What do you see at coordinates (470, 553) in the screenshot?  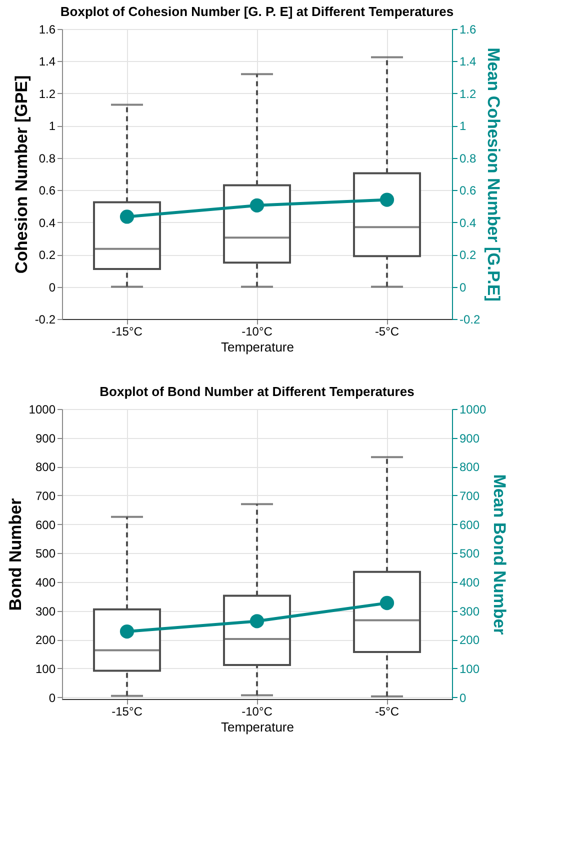 I see `y2-tick-label: 500` at bounding box center [470, 553].